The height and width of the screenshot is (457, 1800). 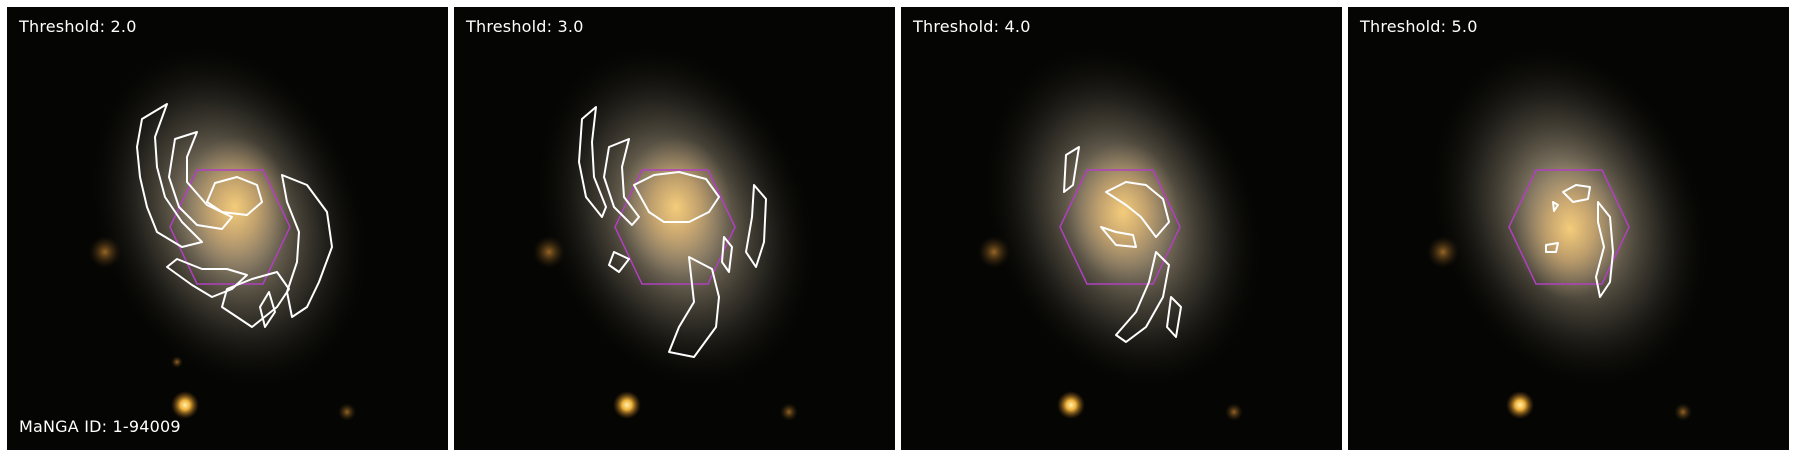 I want to click on threshold-label: Threshold: 5.0, so click(x=1419, y=26).